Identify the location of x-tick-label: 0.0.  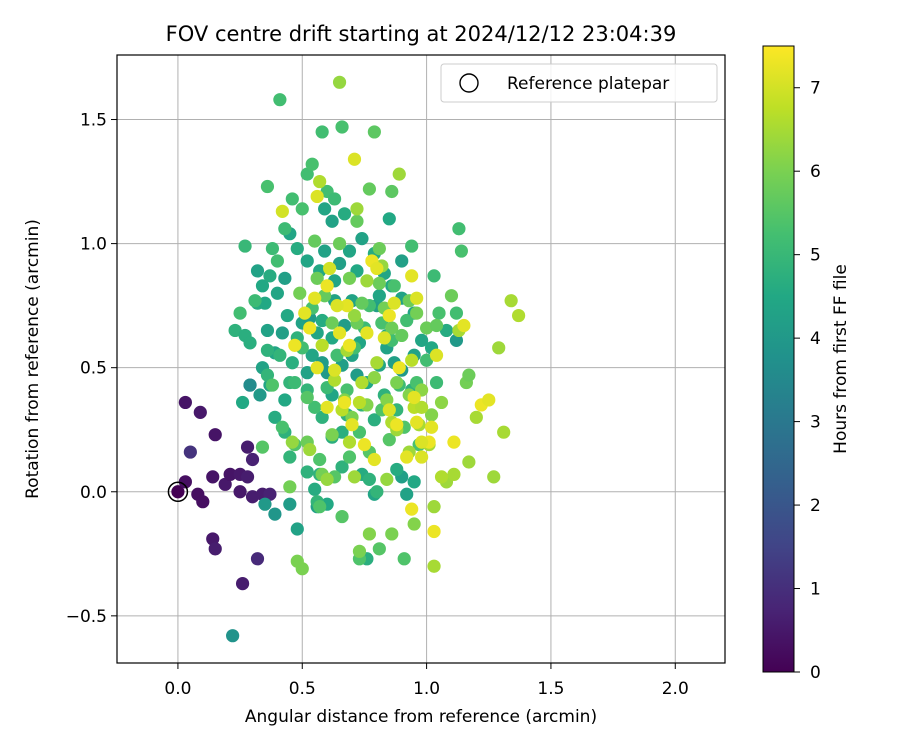
(177, 689).